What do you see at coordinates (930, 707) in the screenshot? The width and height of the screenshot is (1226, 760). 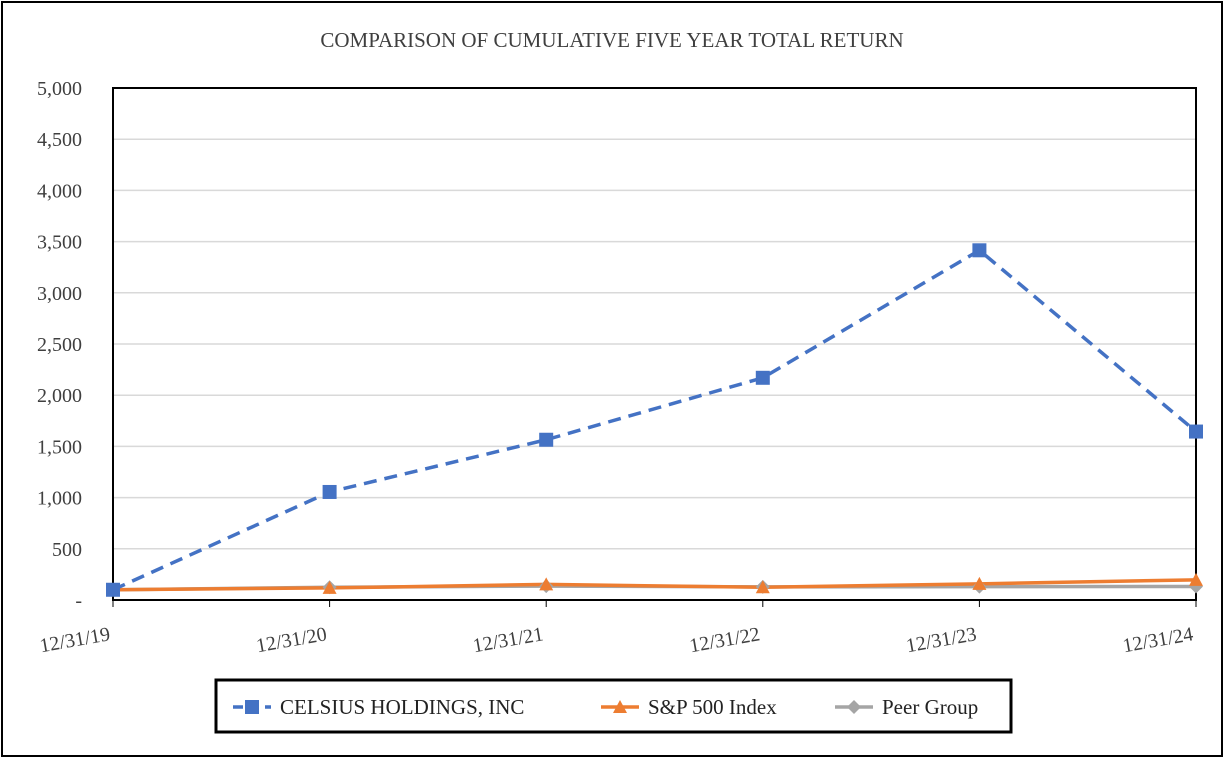 I see `legend-label: Peer Group` at bounding box center [930, 707].